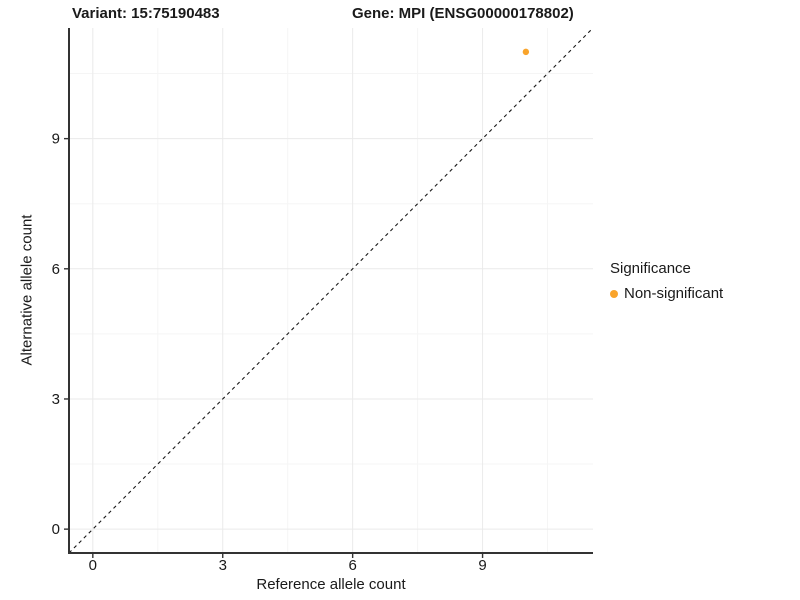 The width and height of the screenshot is (800, 600). Describe the element at coordinates (146, 13) in the screenshot. I see `variant-title: Variant: 15:75190483` at that location.